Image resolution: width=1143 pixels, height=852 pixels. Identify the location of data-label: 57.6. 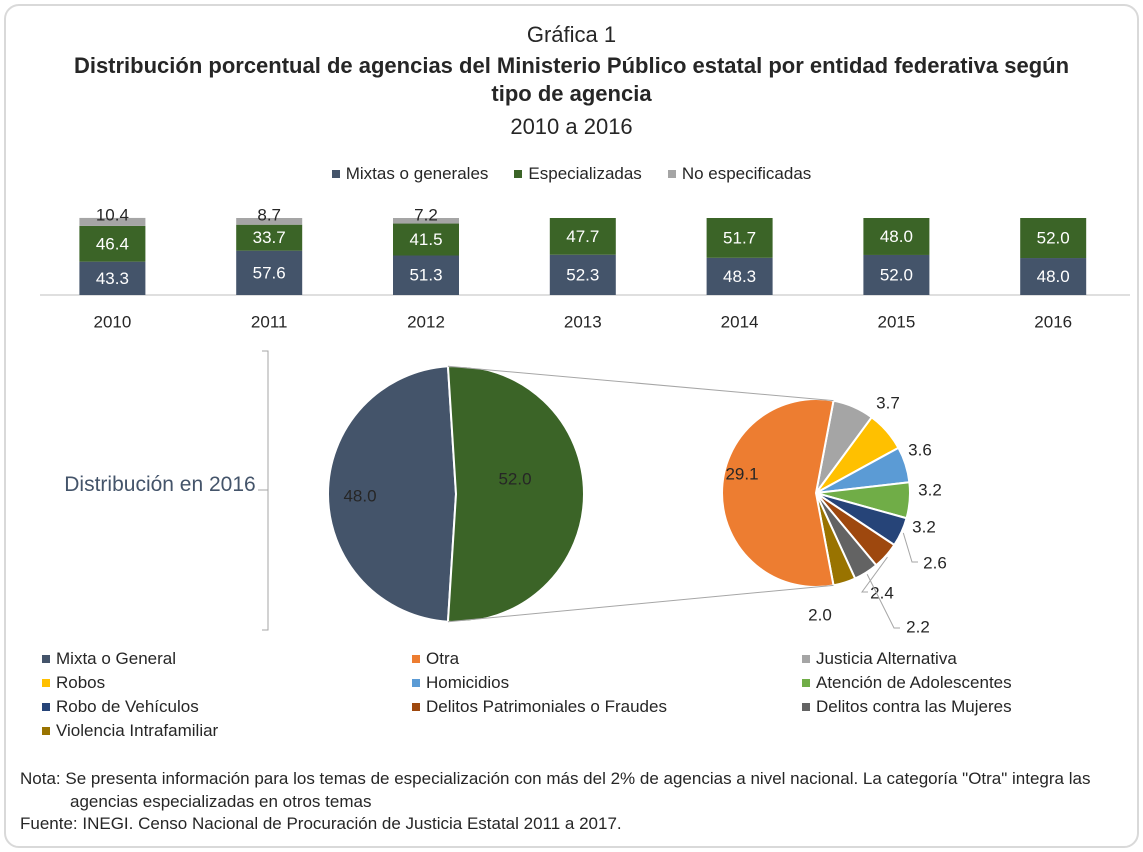
(269, 272).